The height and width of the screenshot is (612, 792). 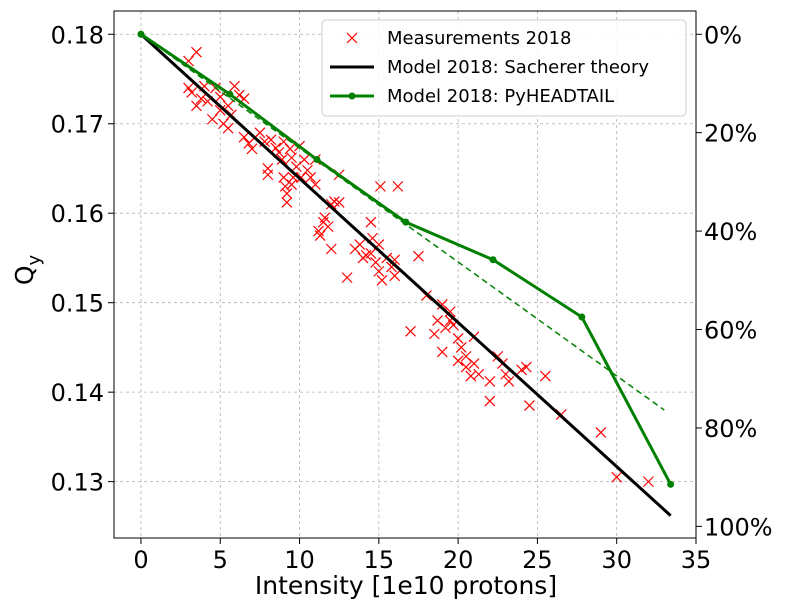 What do you see at coordinates (738, 527) in the screenshot?
I see `right-tick-label: 100%` at bounding box center [738, 527].